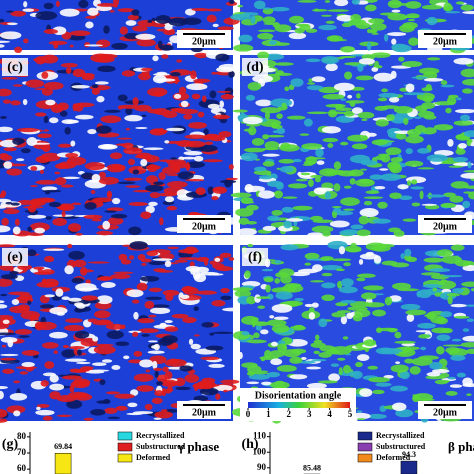 This screenshot has width=474, height=474. What do you see at coordinates (249, 444) in the screenshot?
I see `chart-label: (h)` at bounding box center [249, 444].